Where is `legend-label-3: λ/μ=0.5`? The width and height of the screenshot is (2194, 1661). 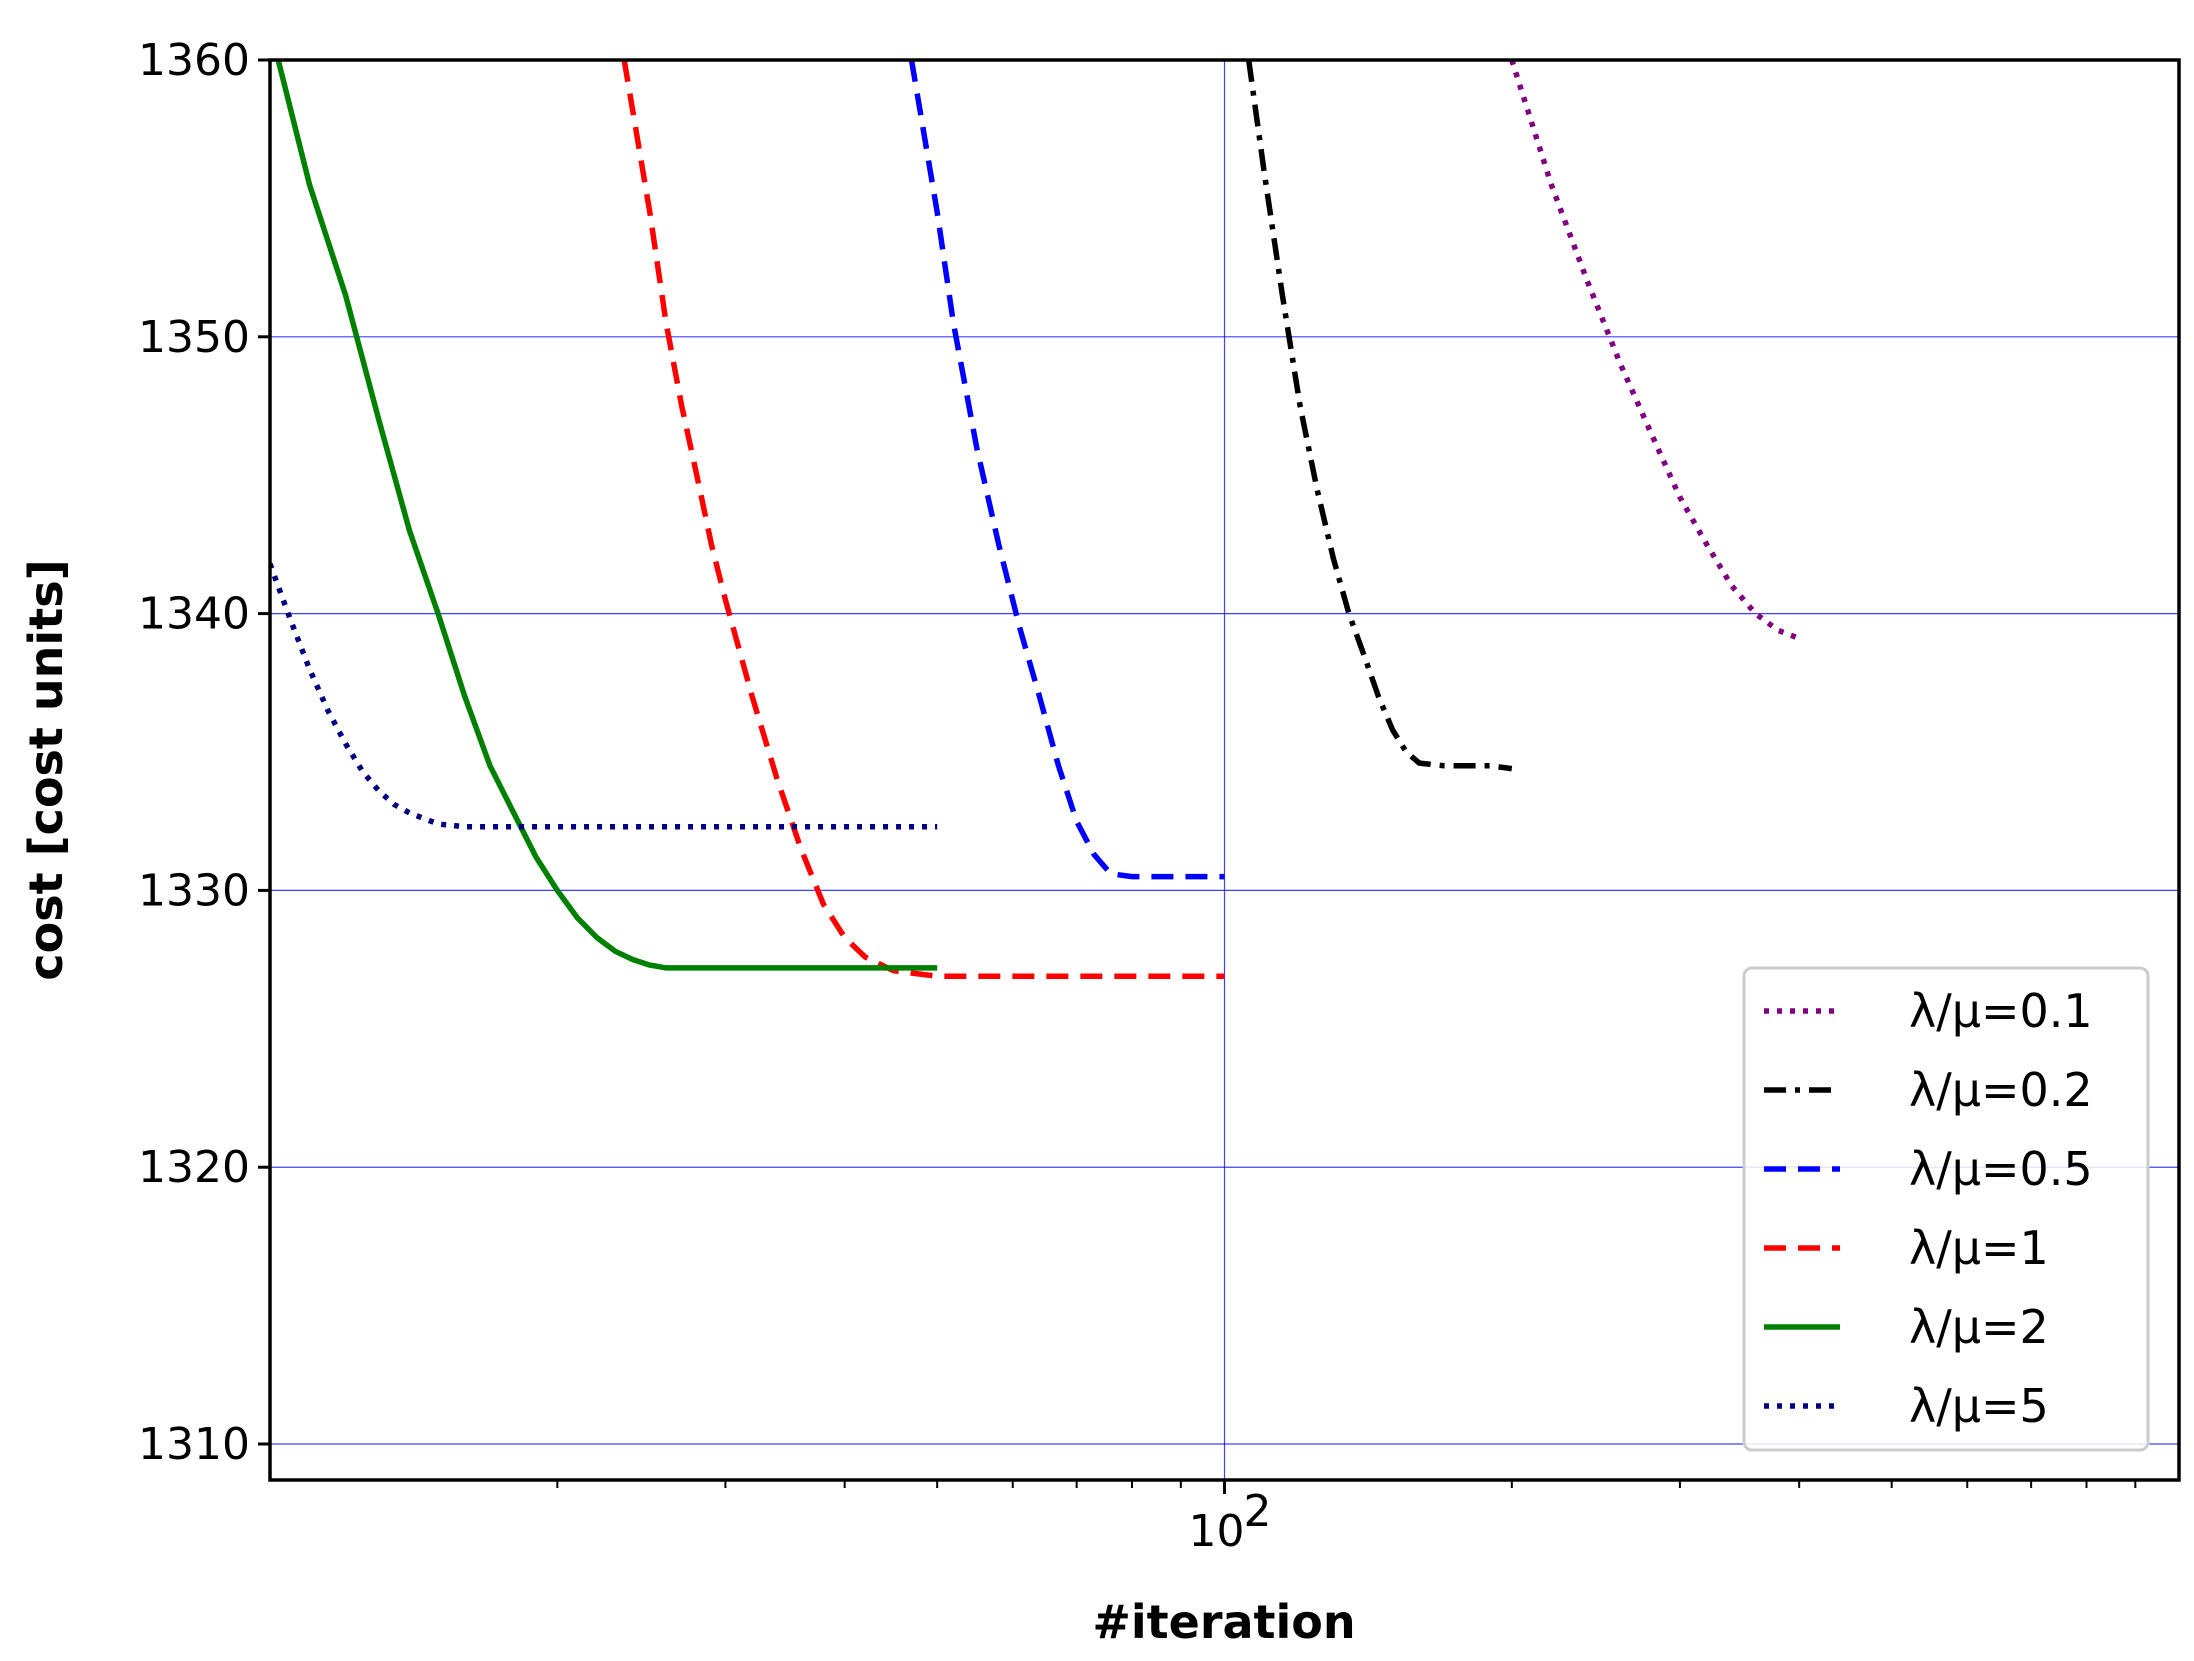
legend-label-3: λ/μ=0.5 is located at coordinates (2001, 1169).